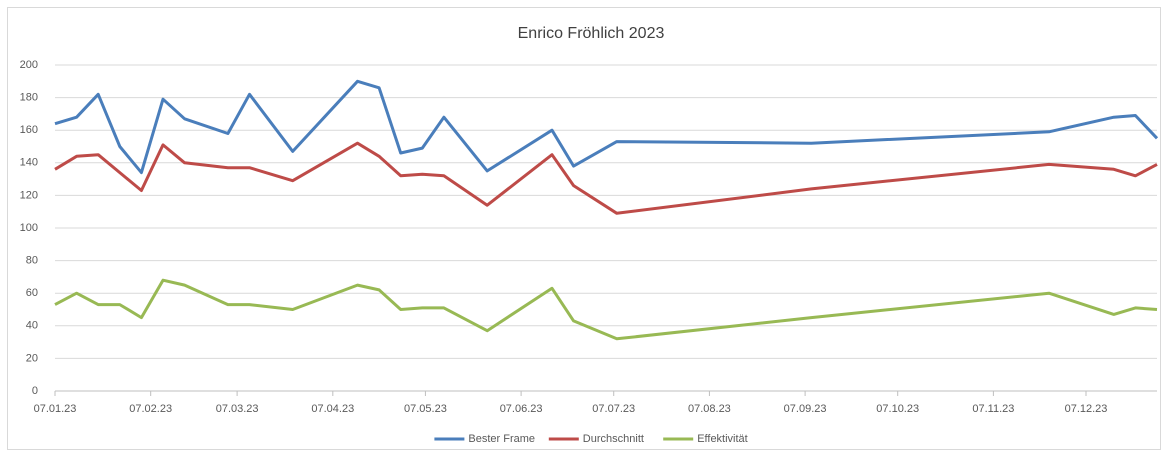 The image size is (1169, 457). What do you see at coordinates (805, 409) in the screenshot?
I see `x-tick-label: 07.09.23` at bounding box center [805, 409].